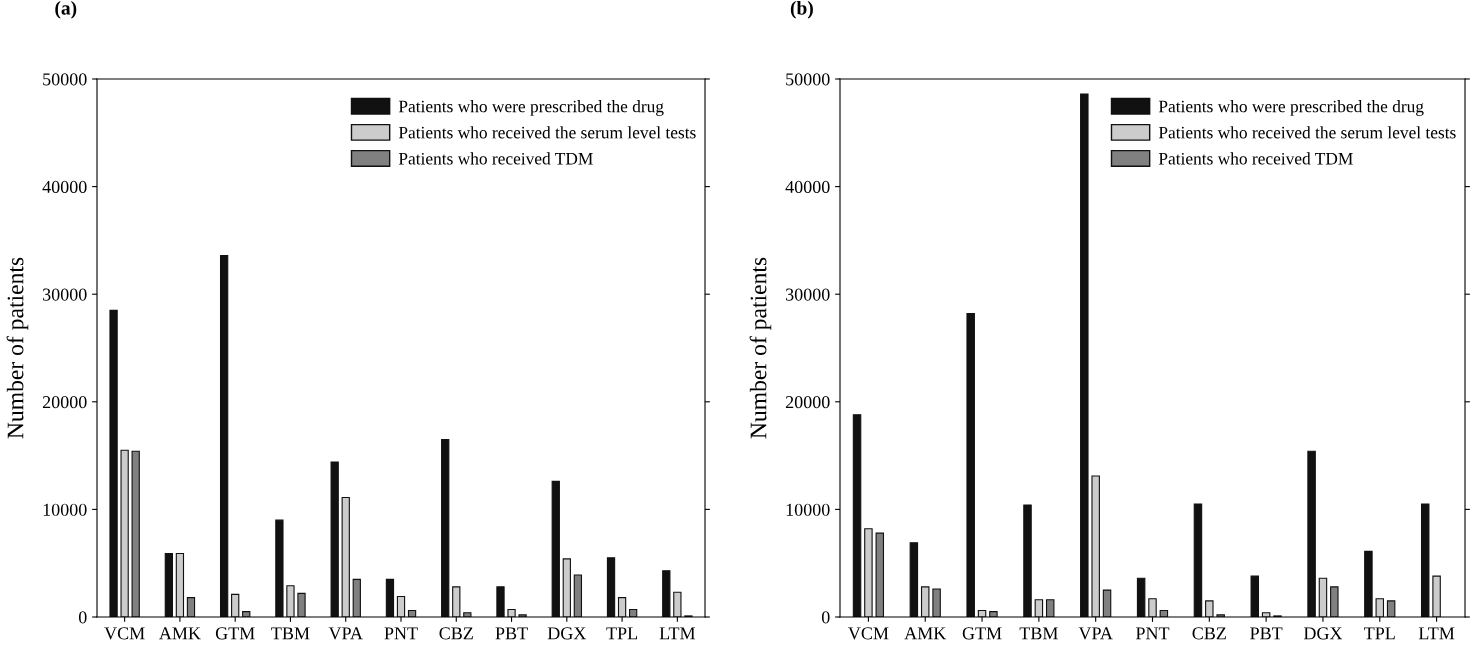  What do you see at coordinates (801, 9) in the screenshot?
I see `chart-title: (b)` at bounding box center [801, 9].